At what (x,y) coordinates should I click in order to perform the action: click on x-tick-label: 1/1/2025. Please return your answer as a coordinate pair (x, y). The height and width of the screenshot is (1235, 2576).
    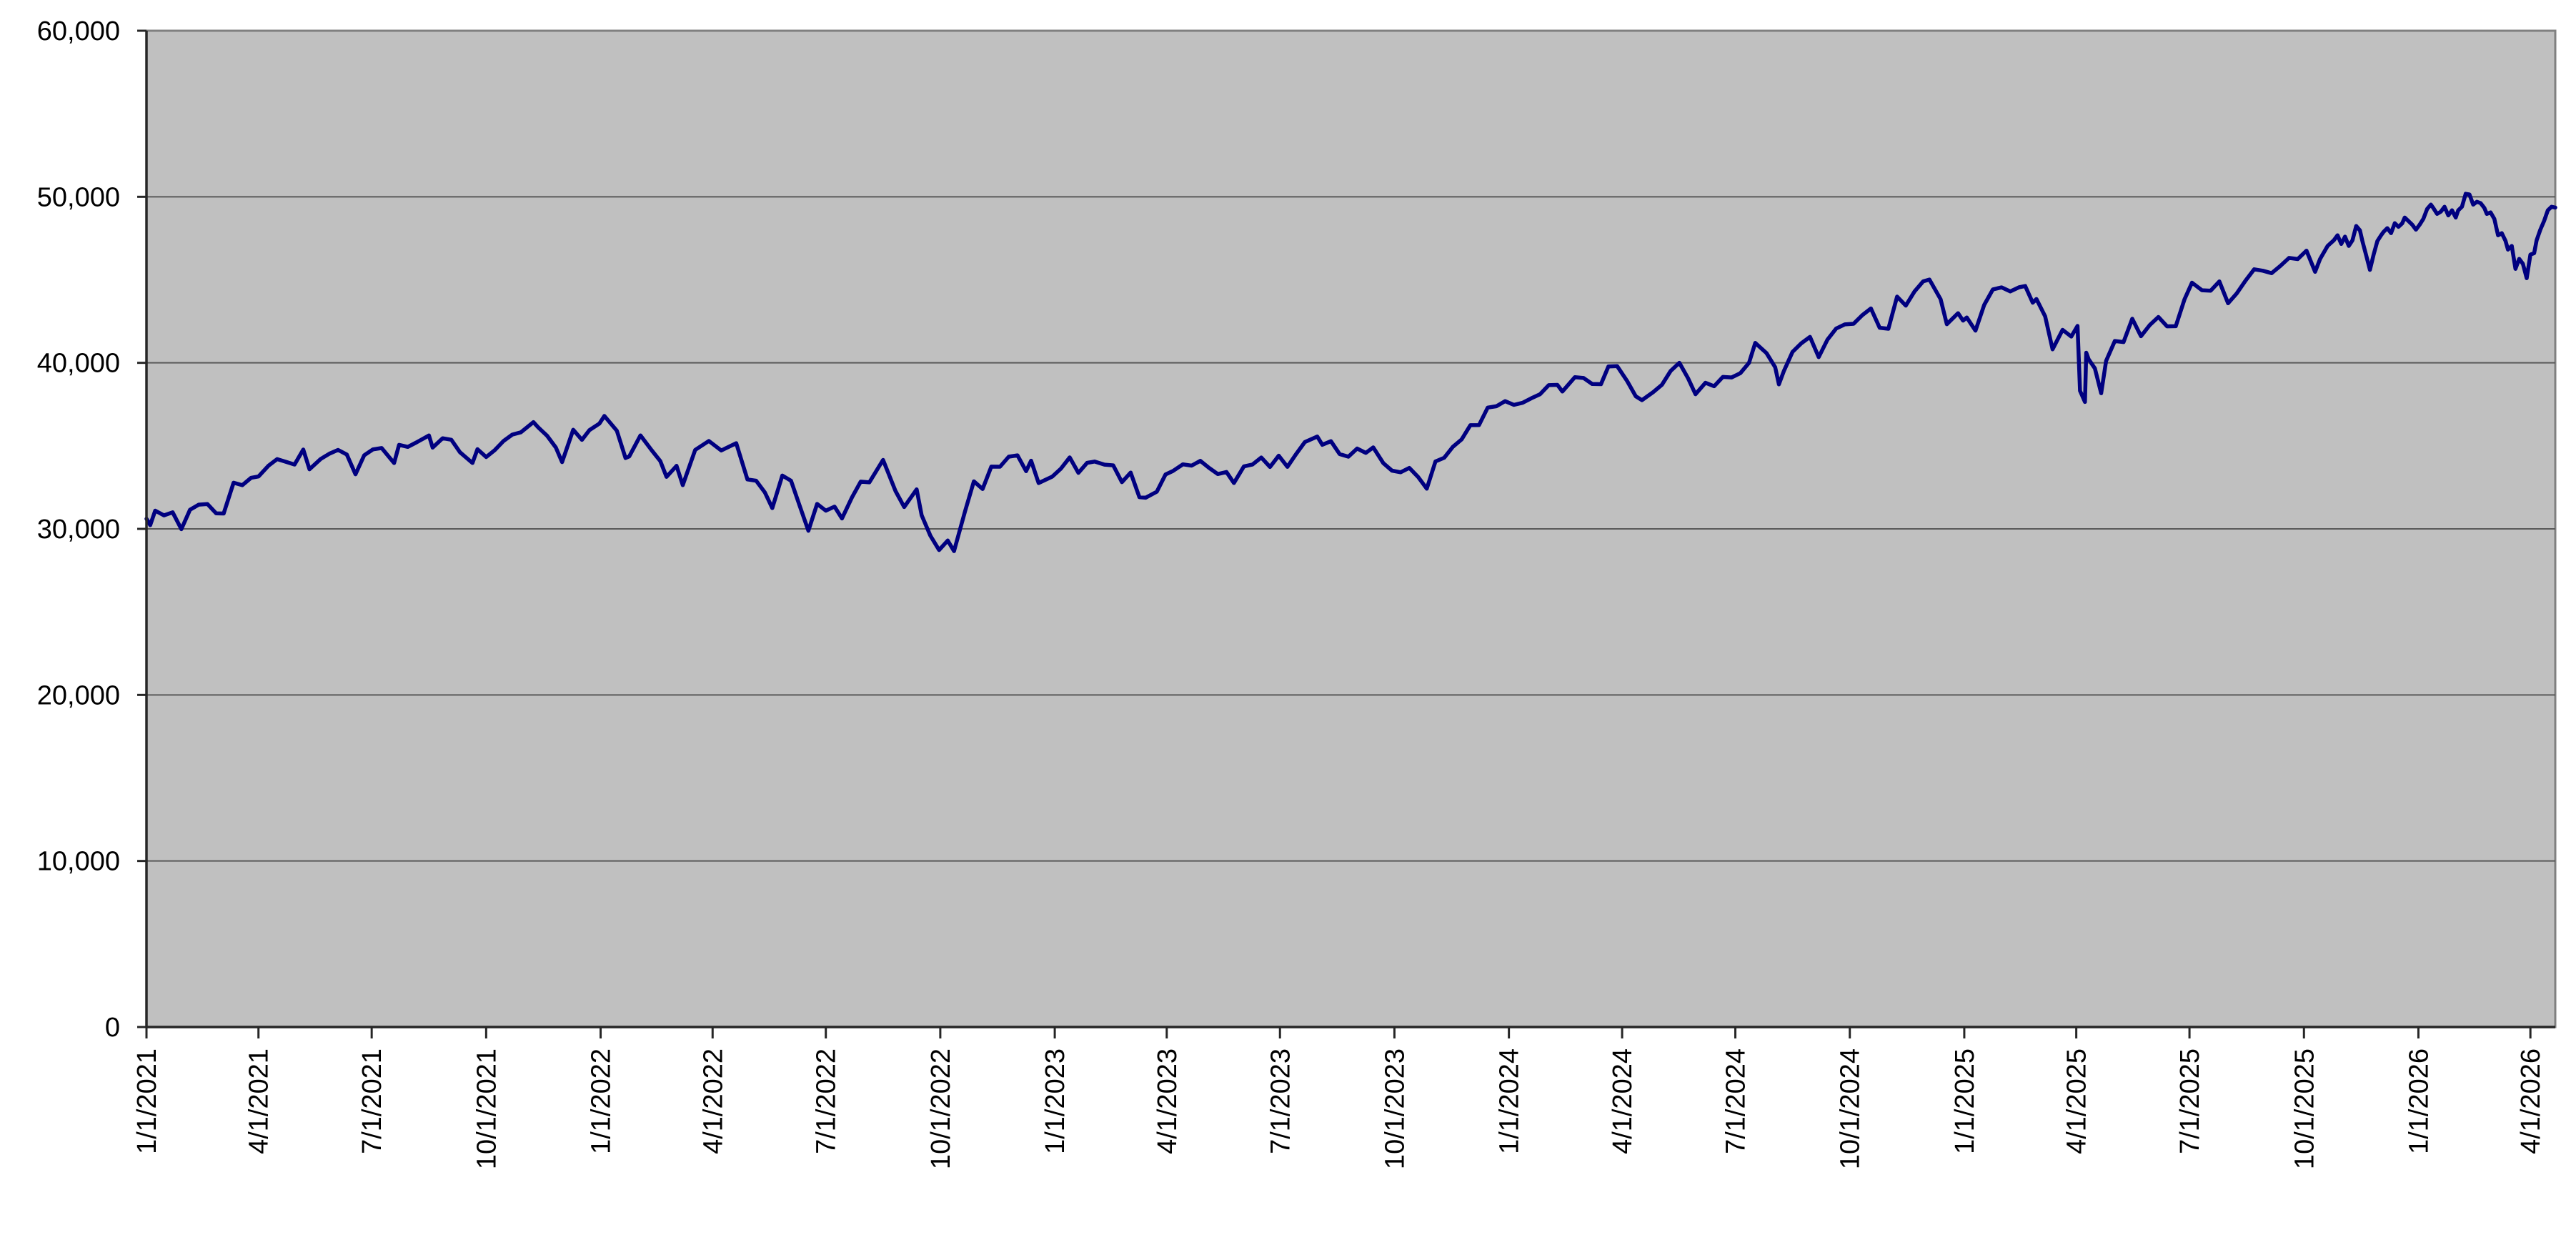
    Looking at the image, I should click on (1965, 1101).